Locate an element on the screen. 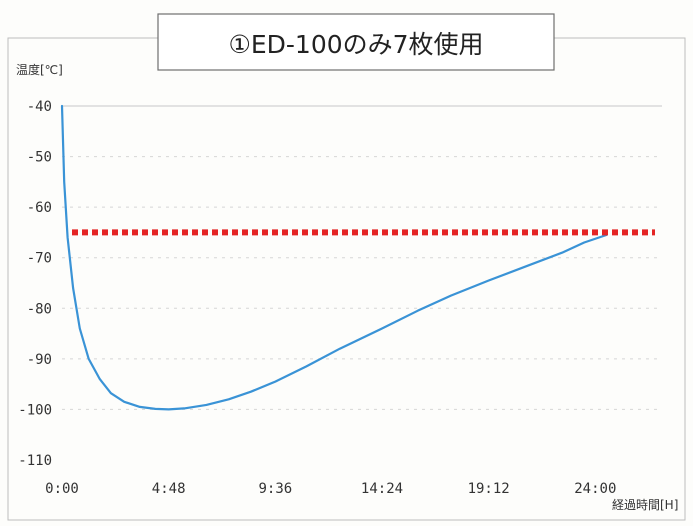  x-tick-label-5: 24:00 is located at coordinates (595, 489).